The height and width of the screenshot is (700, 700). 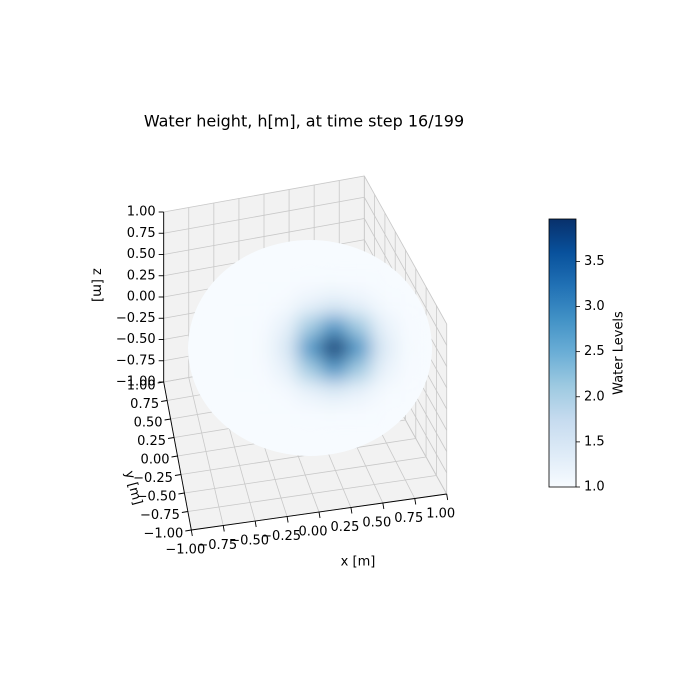 What do you see at coordinates (619, 353) in the screenshot?
I see `colorbar-label: Water Levels` at bounding box center [619, 353].